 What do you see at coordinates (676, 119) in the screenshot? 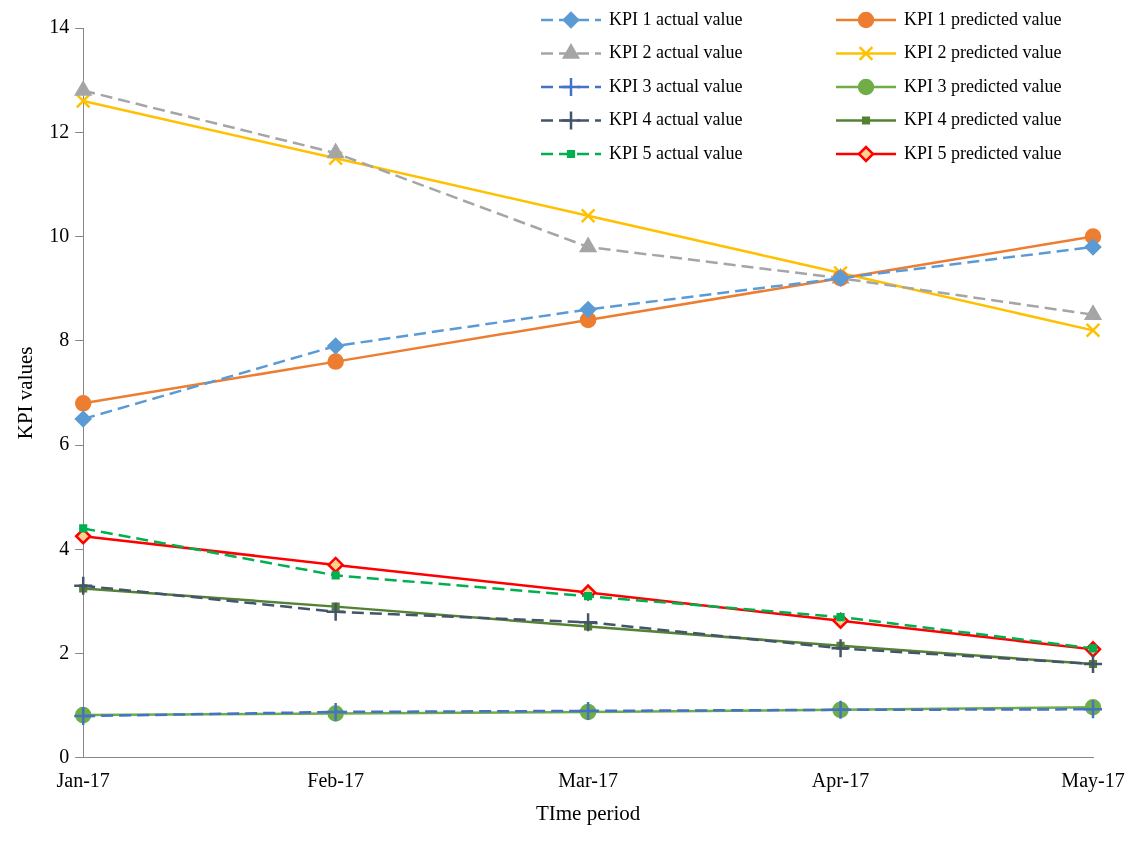
I see `legend-label: KPI 4 actual value` at bounding box center [676, 119].